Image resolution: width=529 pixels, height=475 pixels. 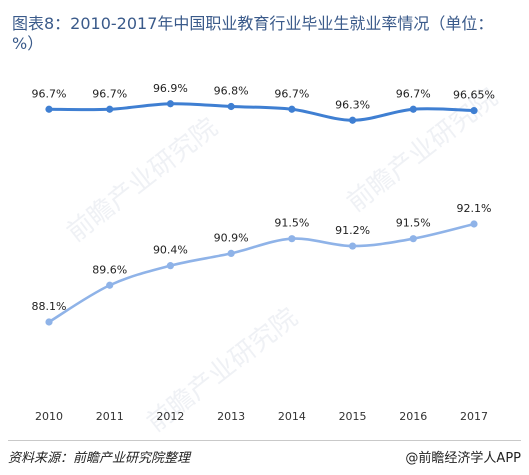 What do you see at coordinates (474, 95) in the screenshot?
I see `series-1-data-label: 96.65%` at bounding box center [474, 95].